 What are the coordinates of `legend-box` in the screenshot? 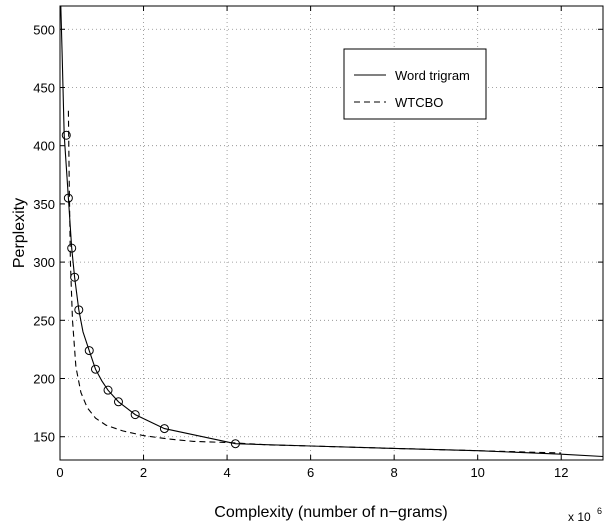 It's located at (415, 84).